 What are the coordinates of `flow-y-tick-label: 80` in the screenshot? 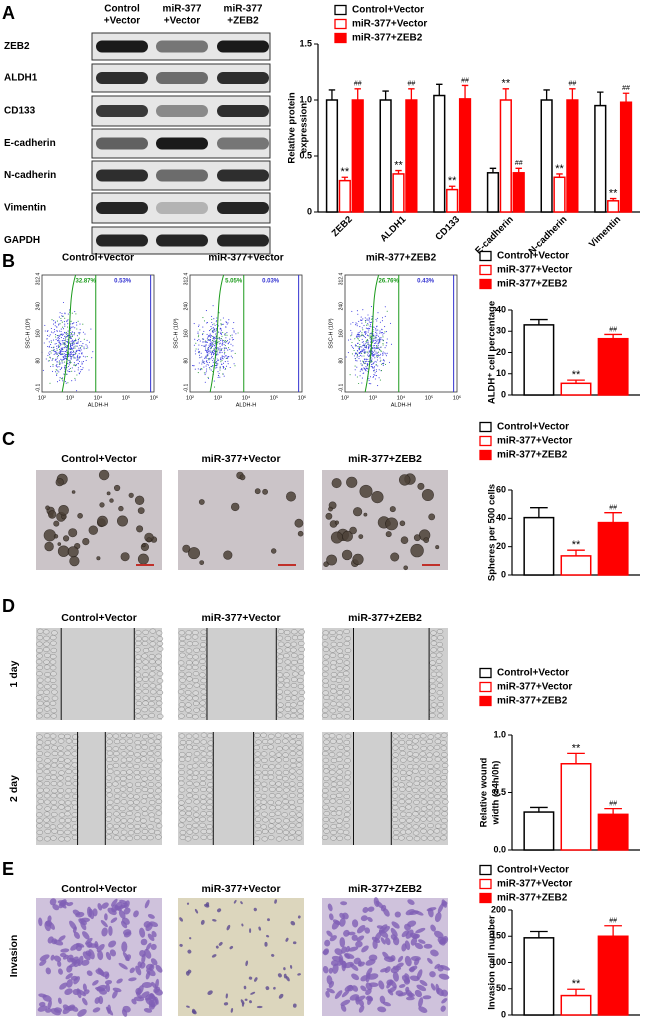 It's located at (186, 361).